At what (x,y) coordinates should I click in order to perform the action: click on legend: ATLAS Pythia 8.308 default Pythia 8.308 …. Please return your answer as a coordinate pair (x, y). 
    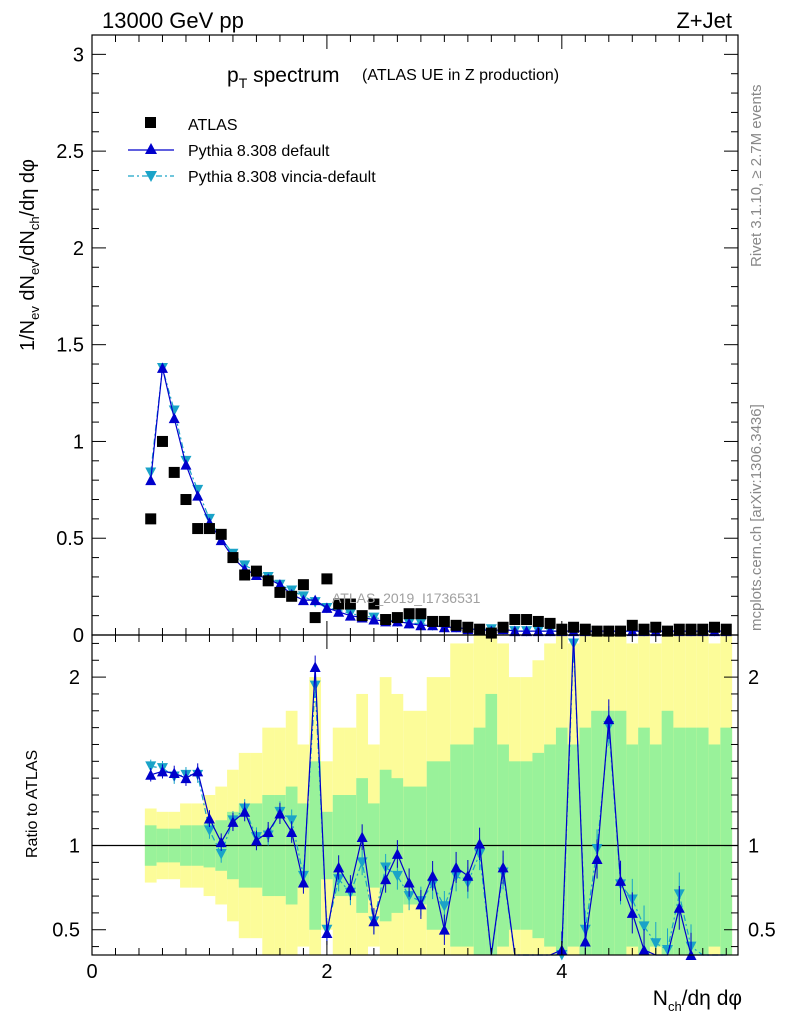
    Looking at the image, I should click on (252, 151).